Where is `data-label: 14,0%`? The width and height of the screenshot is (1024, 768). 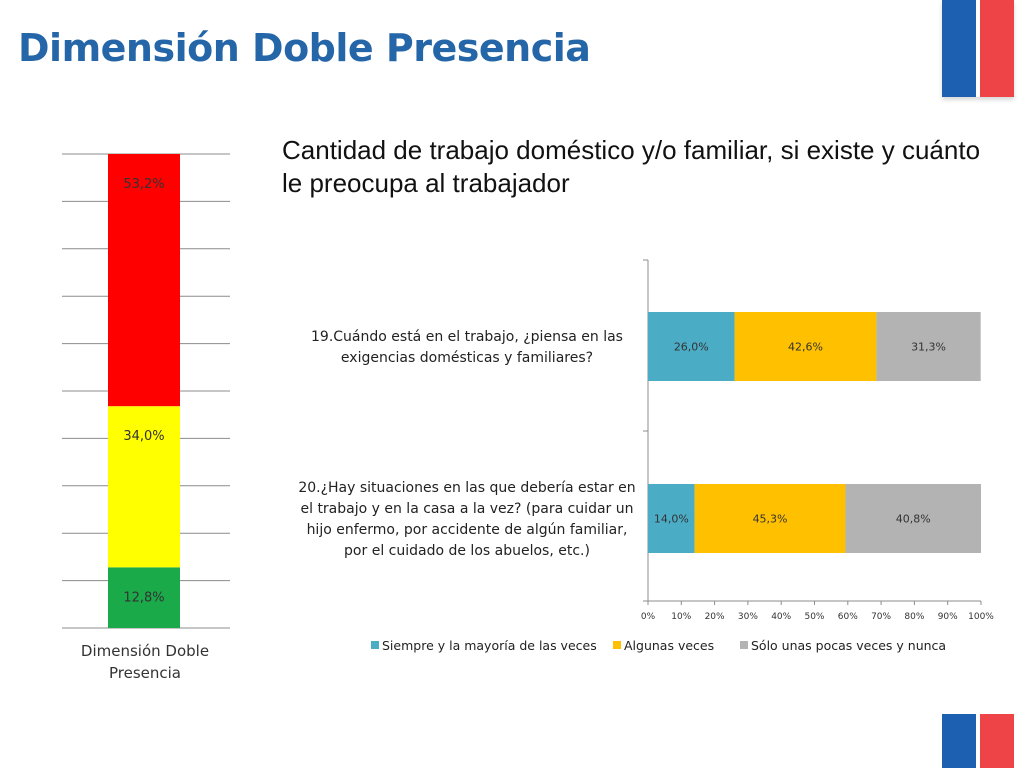 data-label: 14,0% is located at coordinates (671, 519).